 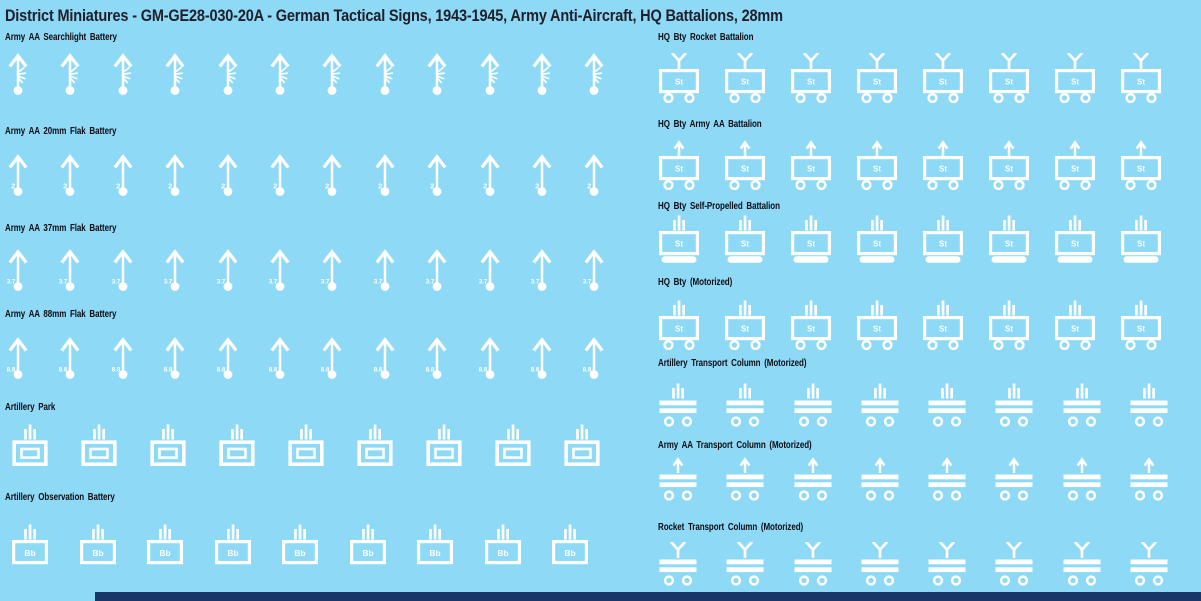 I want to click on section-label-artillery-obs: Artillery Observation Battery, so click(x=60, y=497).